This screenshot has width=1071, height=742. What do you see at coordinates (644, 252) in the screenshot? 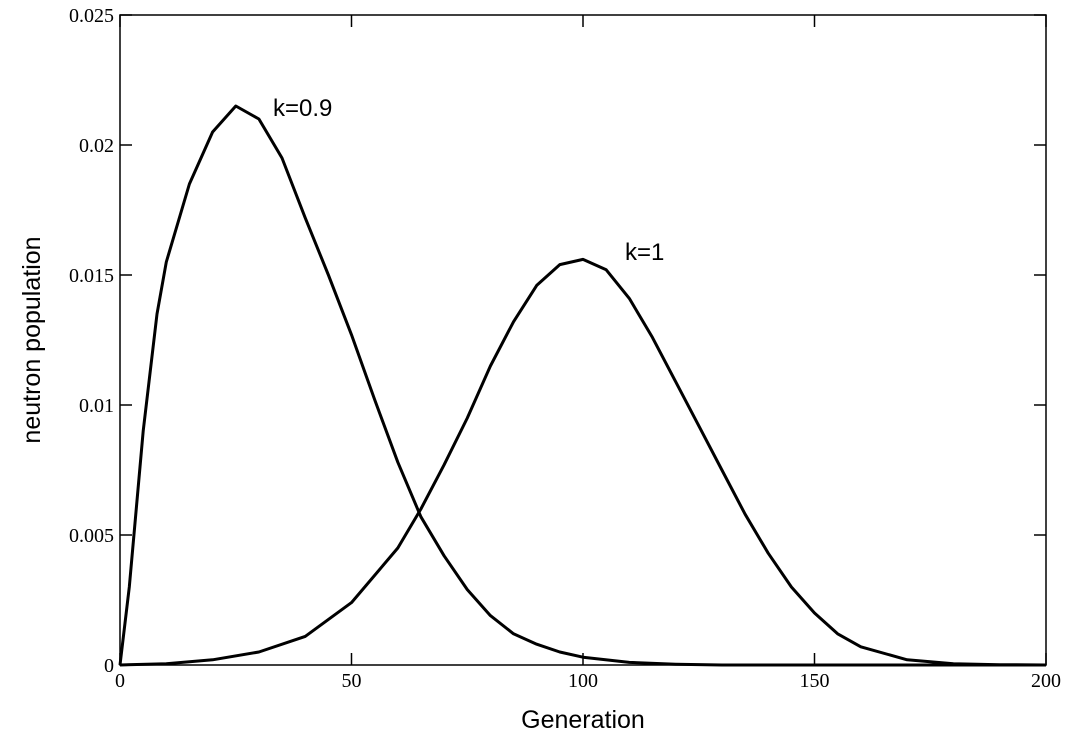
I see `annotation: k=1` at bounding box center [644, 252].